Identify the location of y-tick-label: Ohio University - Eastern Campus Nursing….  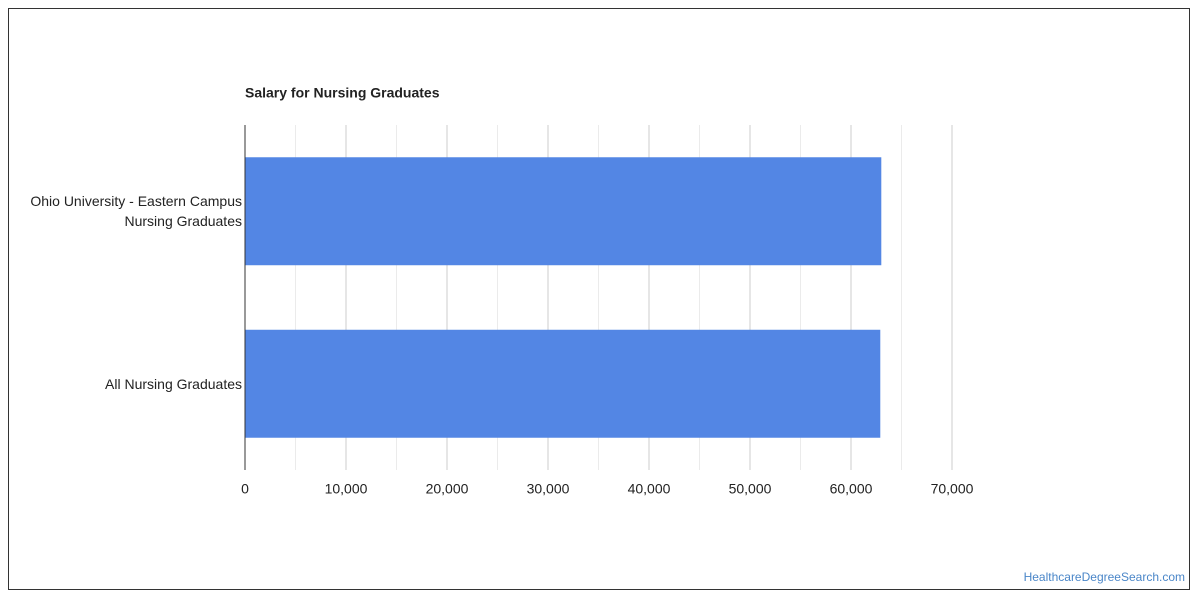
(136, 211).